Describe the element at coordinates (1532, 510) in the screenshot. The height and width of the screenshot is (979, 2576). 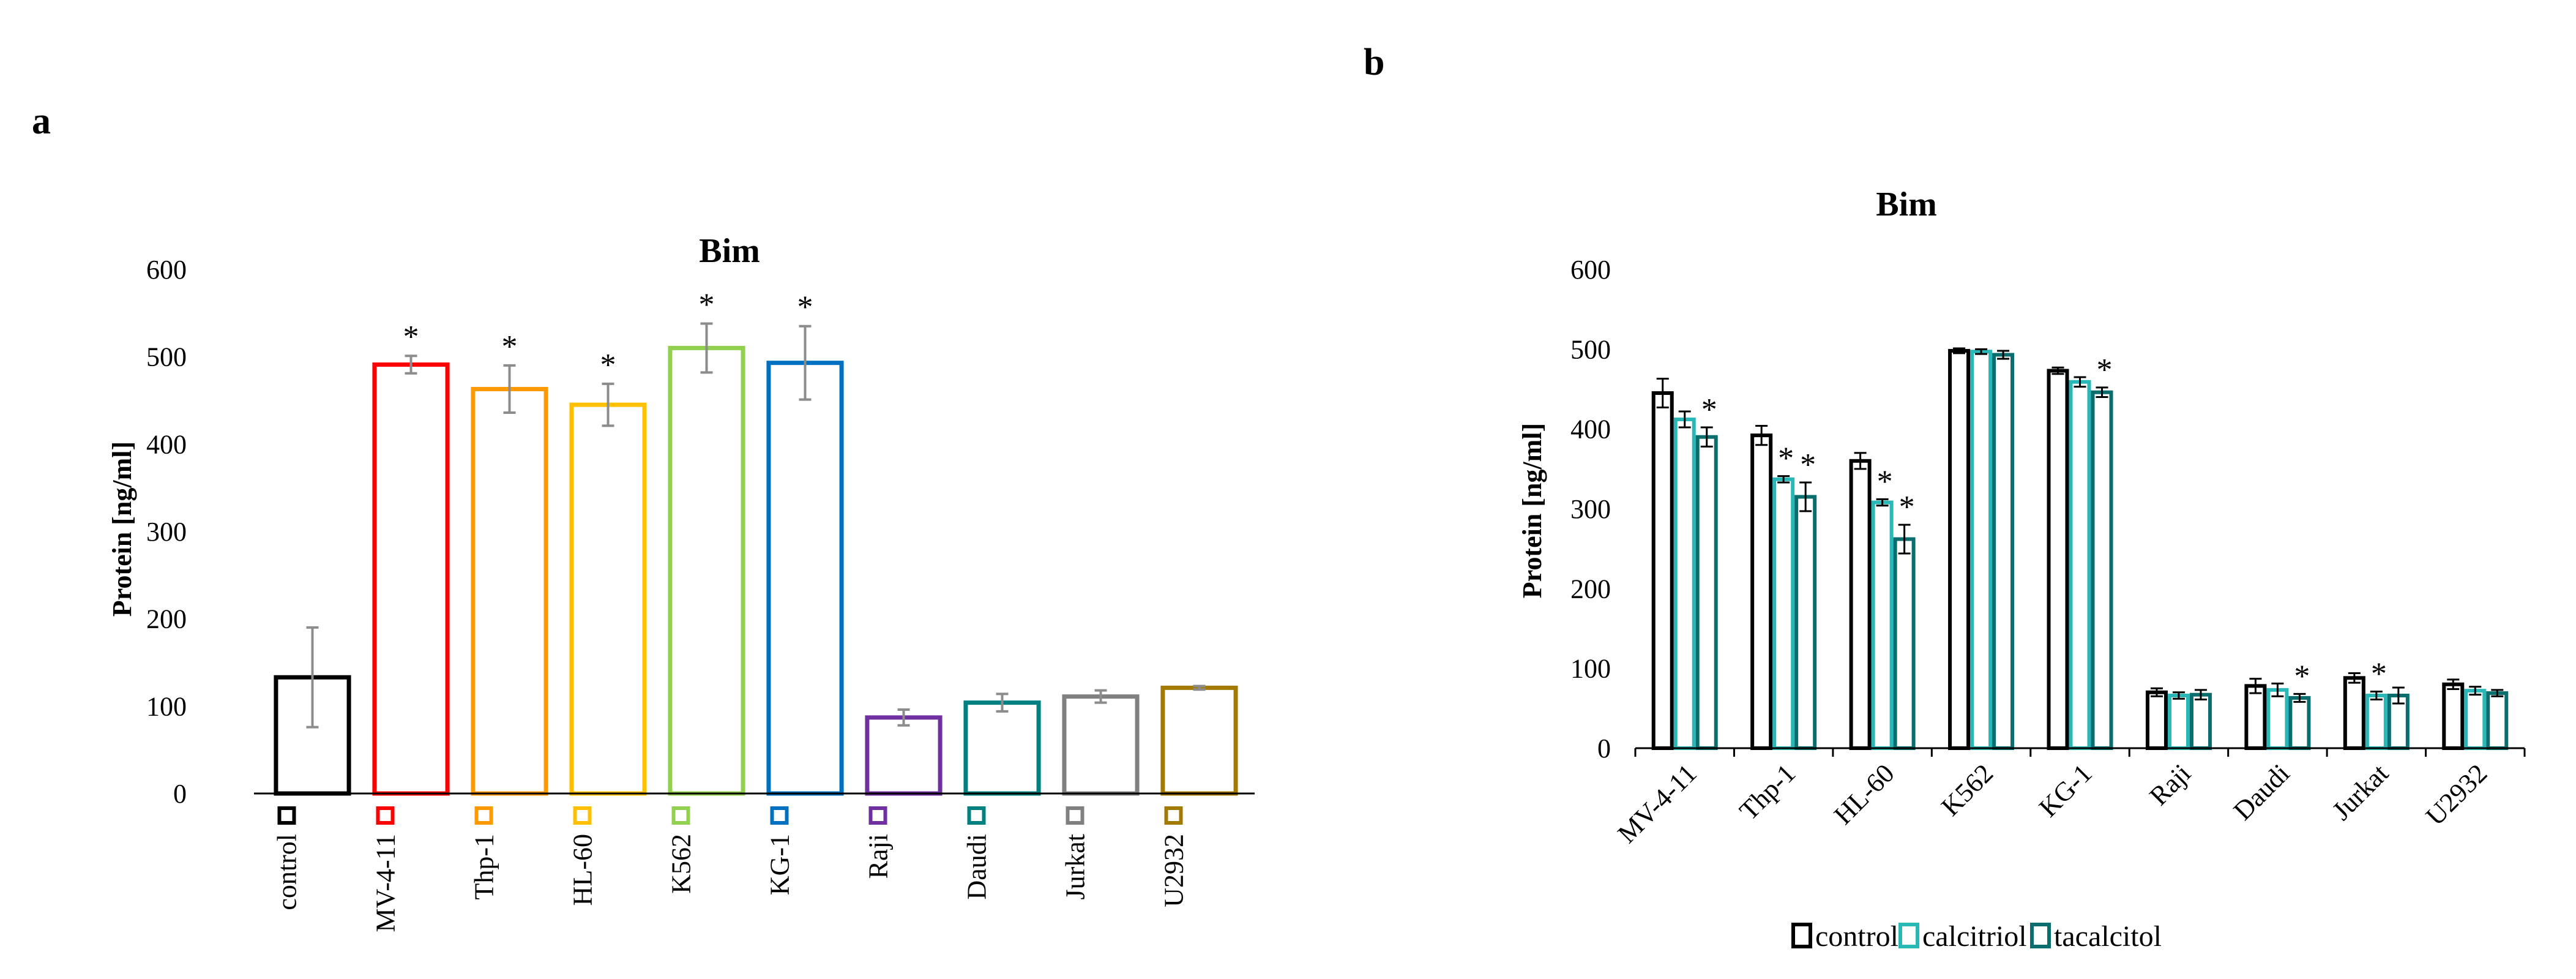
I see `chart-b-ylabel: Protein [ng/ml]` at that location.